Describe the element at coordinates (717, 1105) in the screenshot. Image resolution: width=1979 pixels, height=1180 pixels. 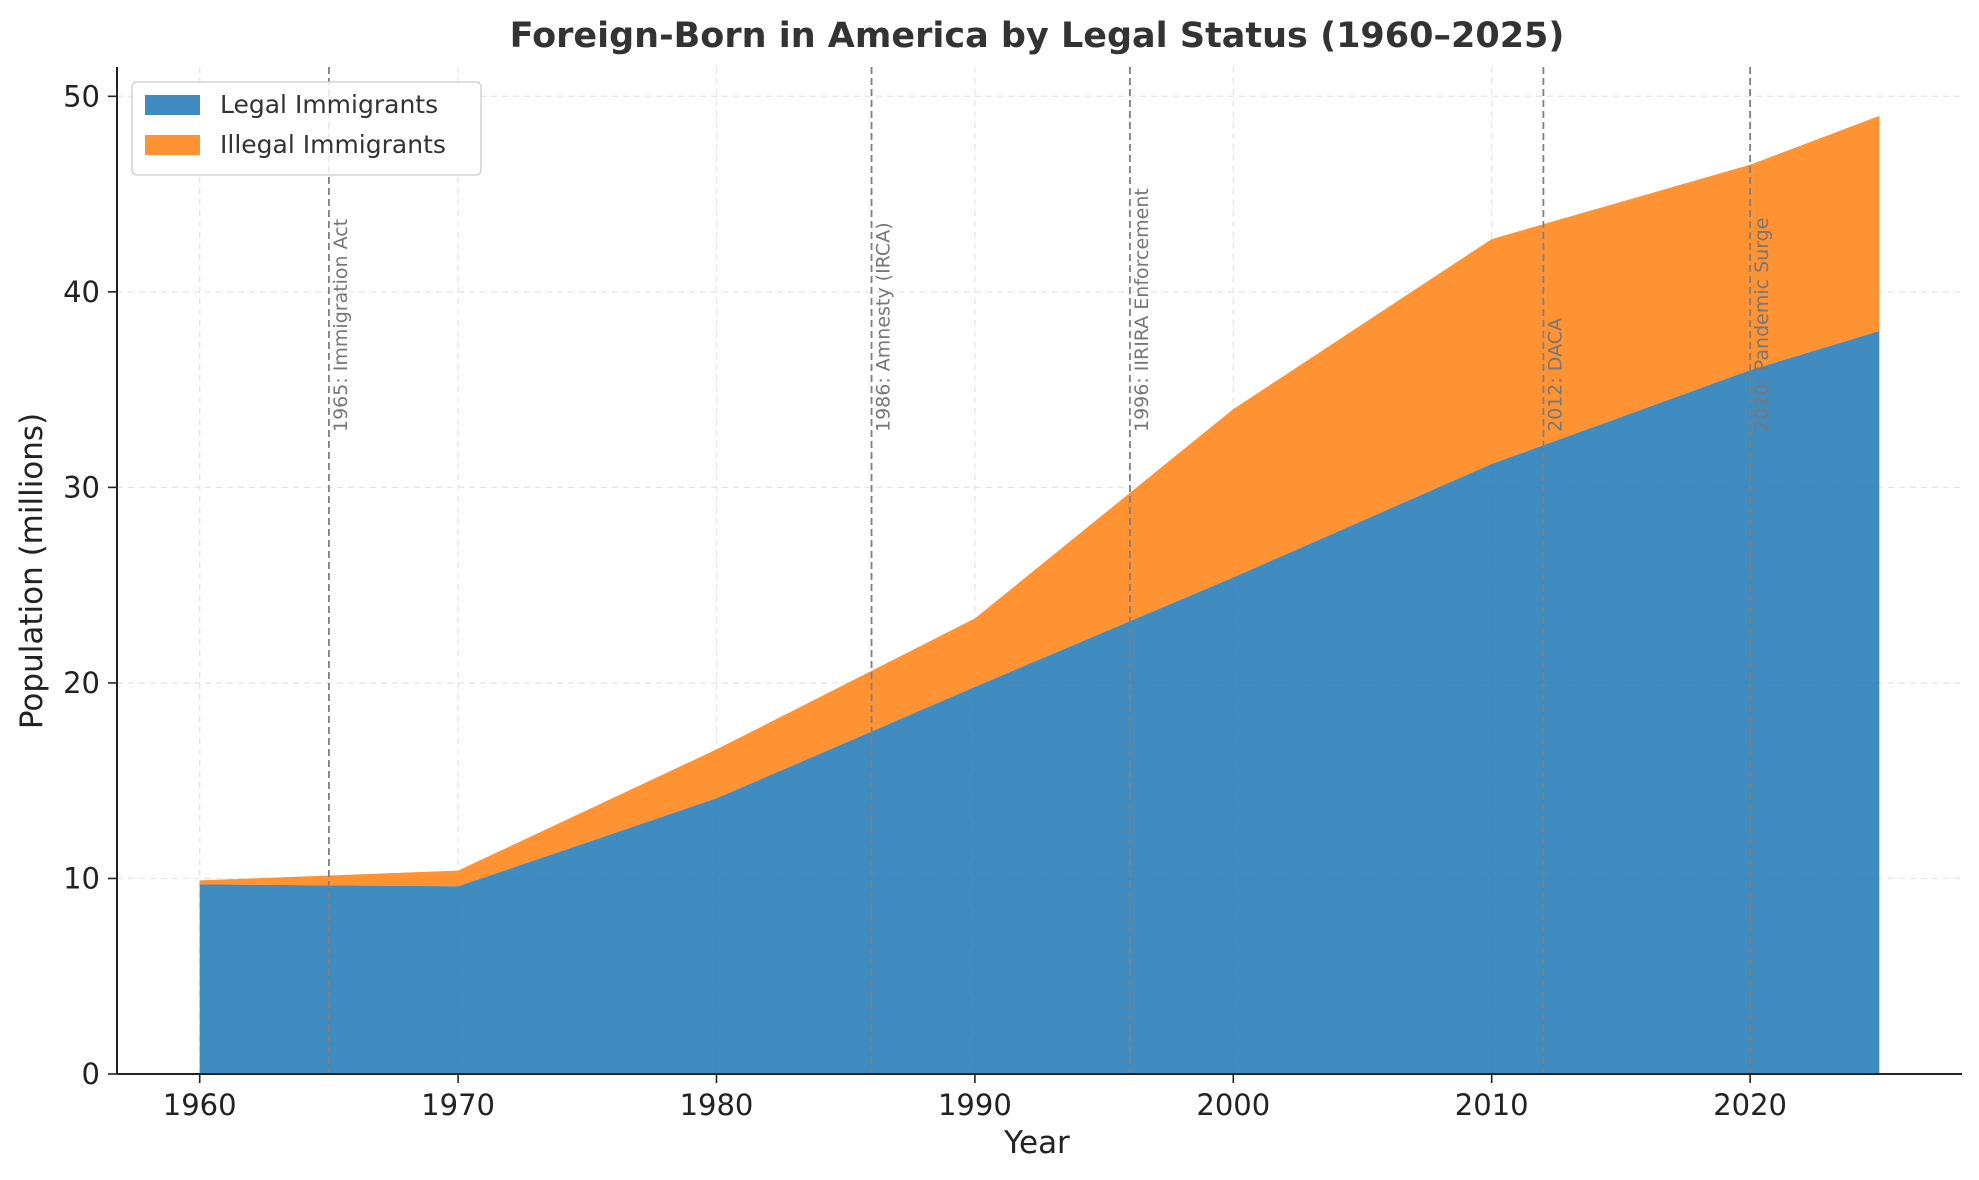
I see `x-tick-label: 1980` at that location.